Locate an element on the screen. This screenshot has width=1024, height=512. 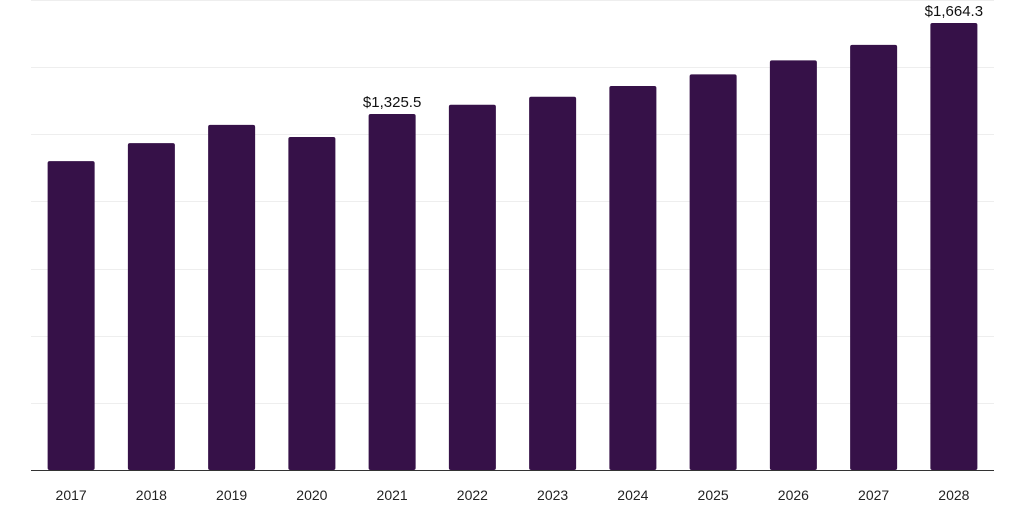
bar-2022 is located at coordinates (472, 287).